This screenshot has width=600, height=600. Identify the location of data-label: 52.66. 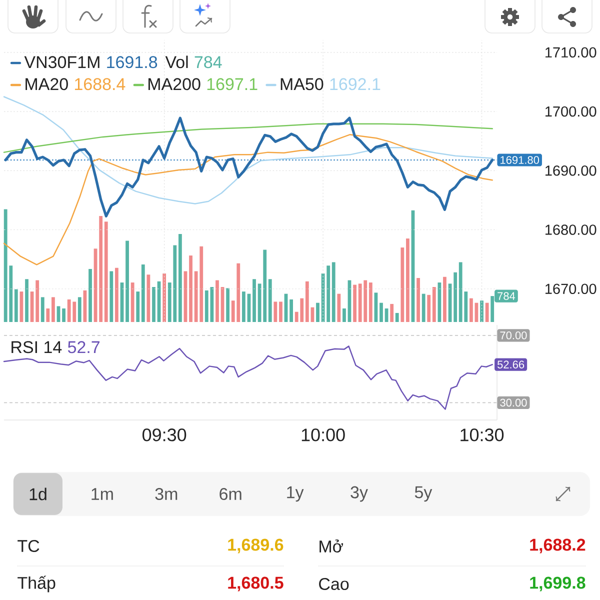
(510, 364).